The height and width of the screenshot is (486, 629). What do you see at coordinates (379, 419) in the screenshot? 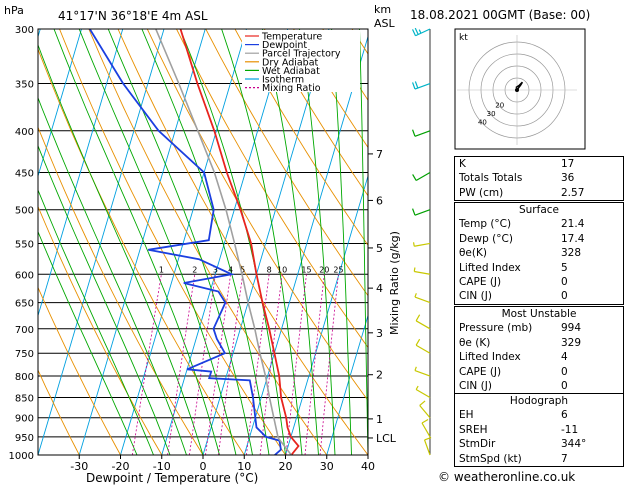
I see `km-tick-label: 1` at bounding box center [379, 419].